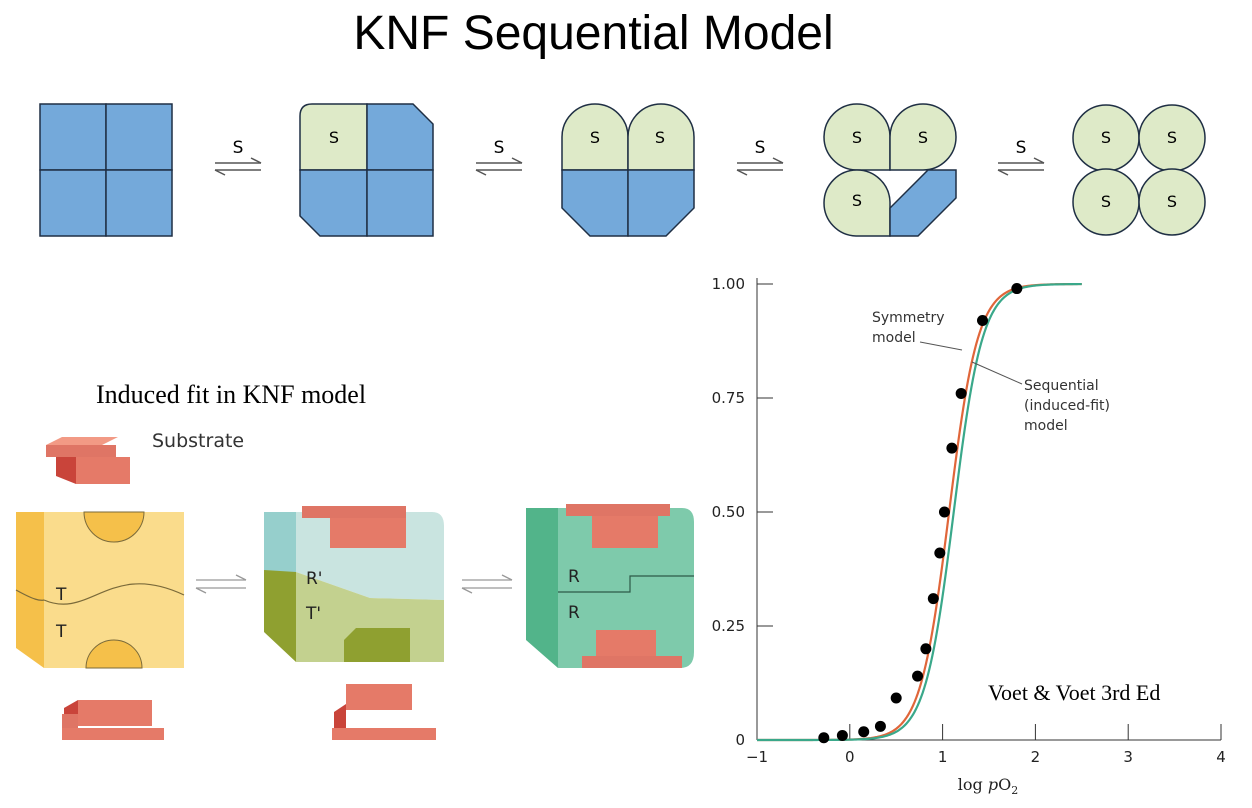 This screenshot has height=808, width=1252. I want to click on r-state-dimer: R R, so click(610, 586).